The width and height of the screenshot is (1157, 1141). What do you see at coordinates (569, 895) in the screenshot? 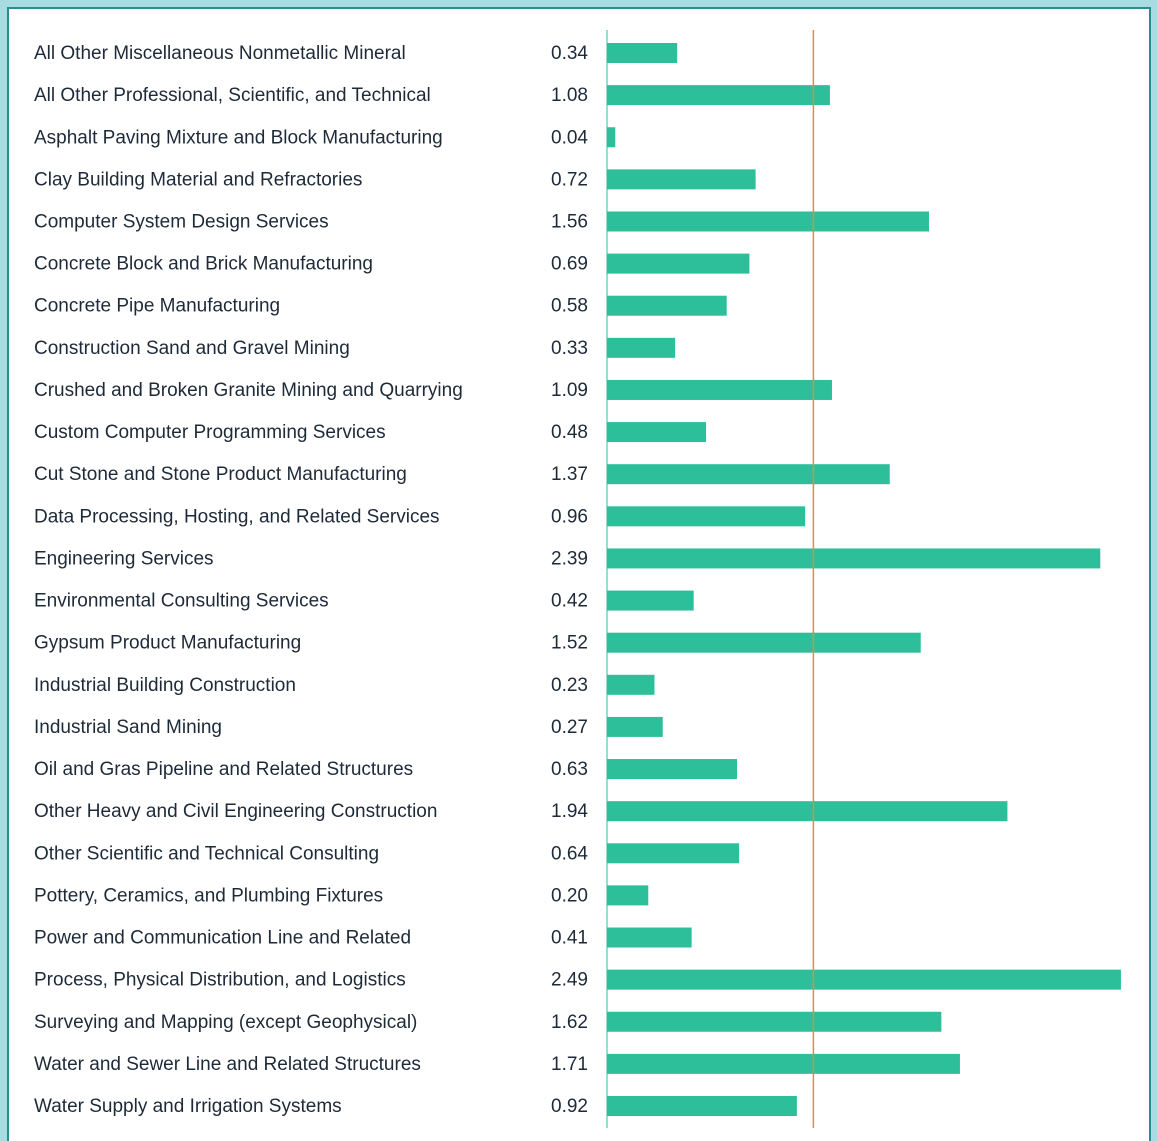
I see `value-label: 0.20` at bounding box center [569, 895].